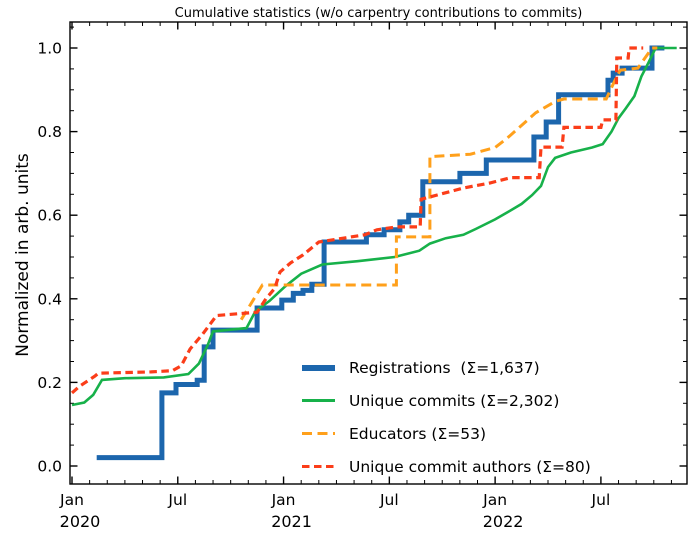 The width and height of the screenshot is (695, 542). Describe the element at coordinates (49, 299) in the screenshot. I see `y-tick-label: 0.4` at that location.